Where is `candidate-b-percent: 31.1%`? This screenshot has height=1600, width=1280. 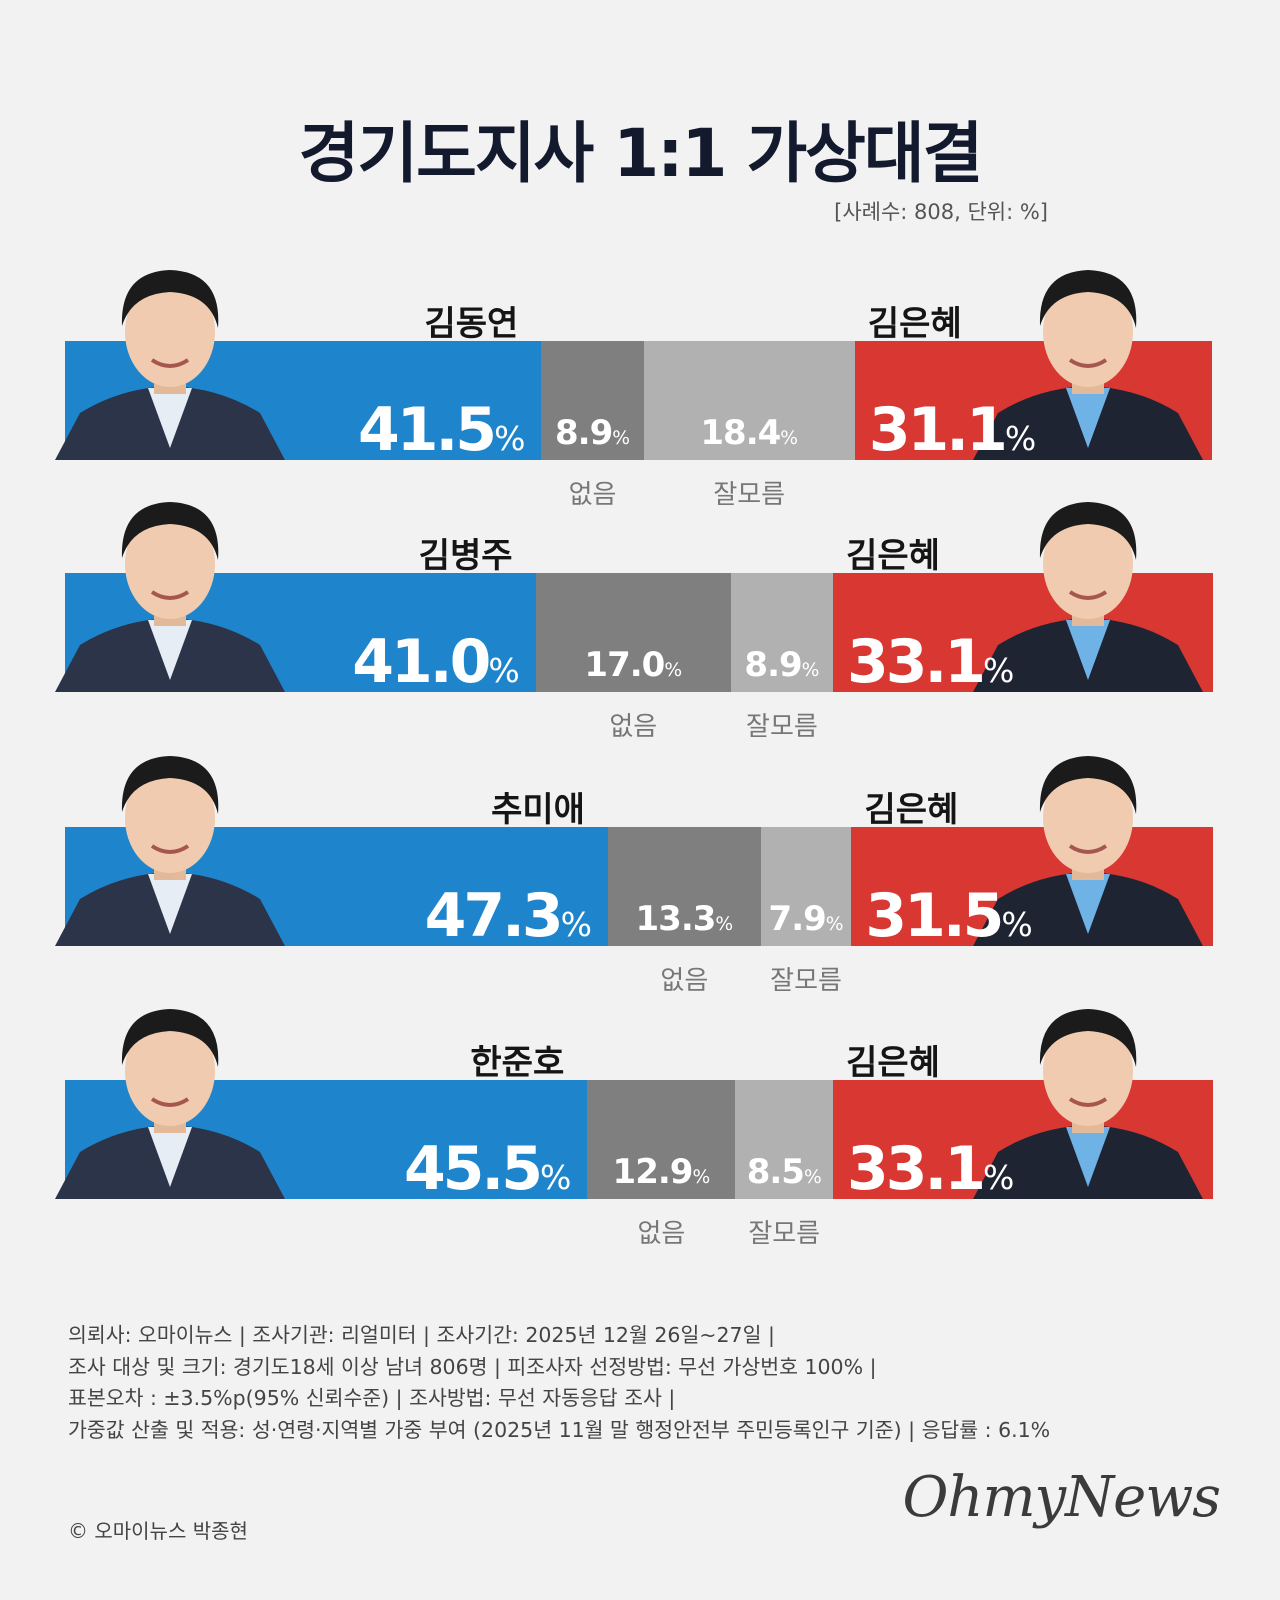 candidate-b-percent: 31.1% is located at coordinates (952, 430).